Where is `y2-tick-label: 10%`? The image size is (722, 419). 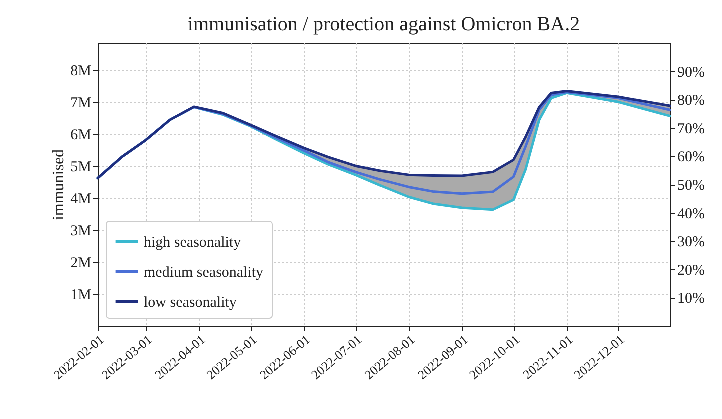 y2-tick-label: 10% is located at coordinates (691, 299).